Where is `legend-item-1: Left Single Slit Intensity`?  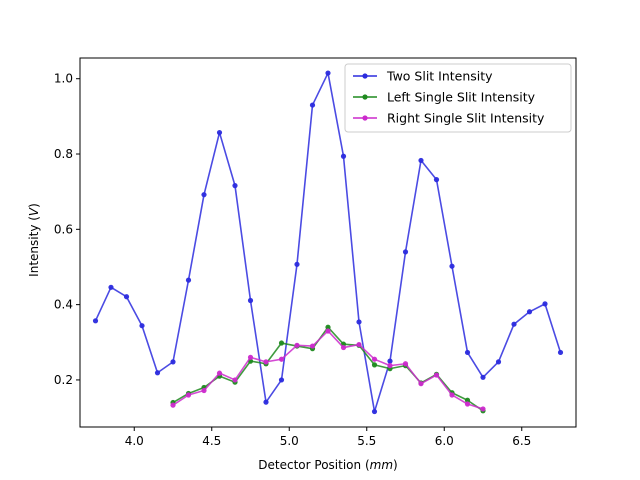
legend-item-1: Left Single Slit Intensity is located at coordinates (444, 97).